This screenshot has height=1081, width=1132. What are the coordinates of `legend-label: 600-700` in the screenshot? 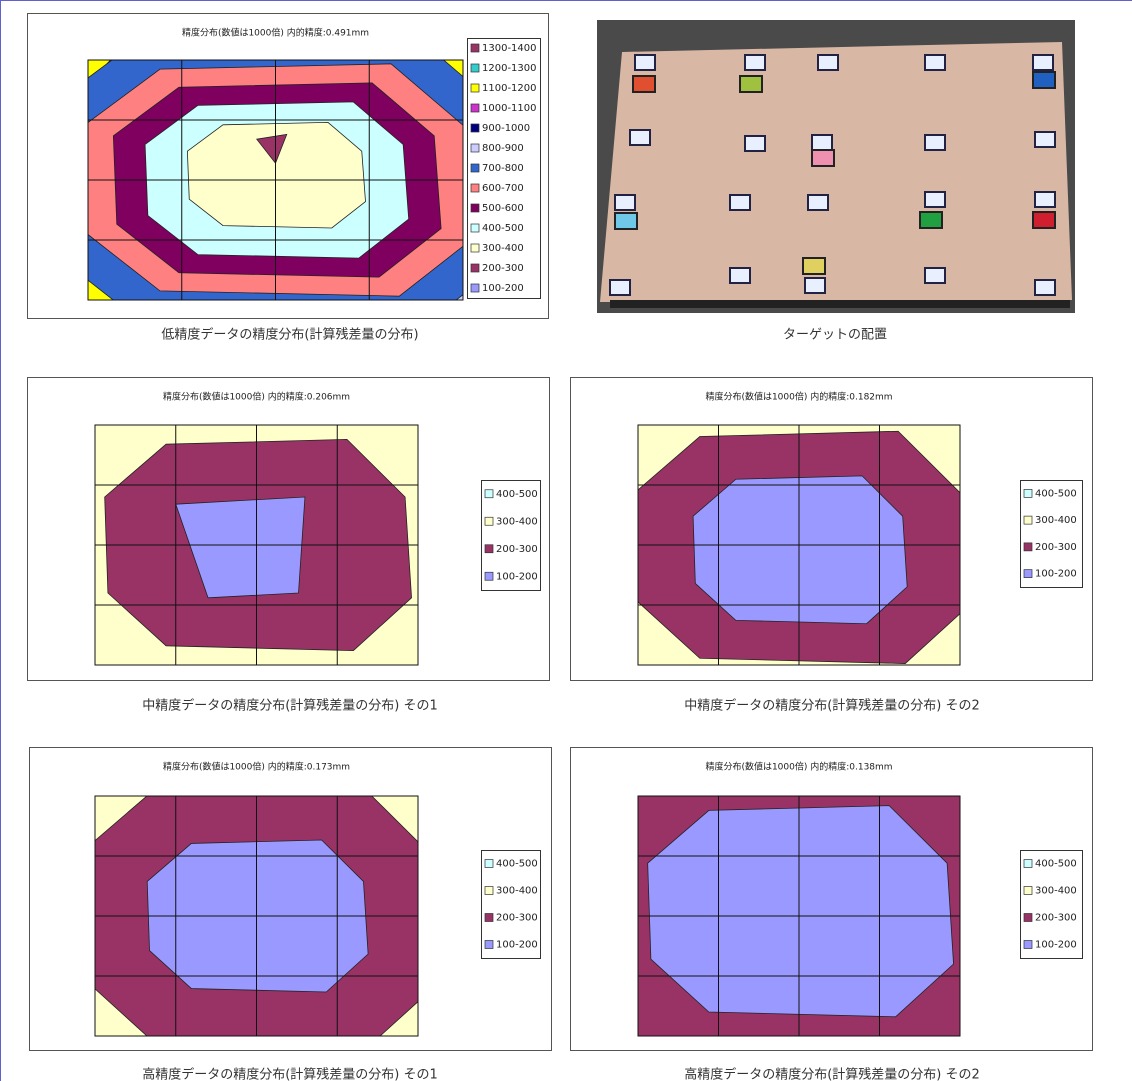 It's located at (503, 188).